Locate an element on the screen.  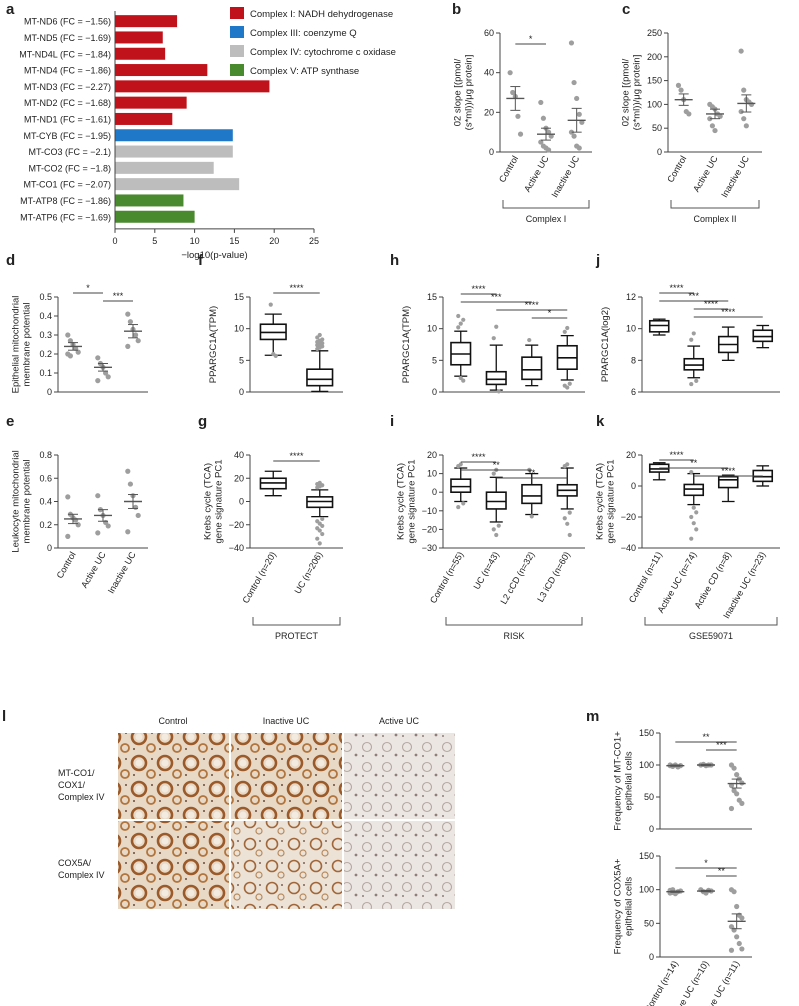
panel-c-xtick-label-0: Control is located at coordinates (676, 169).